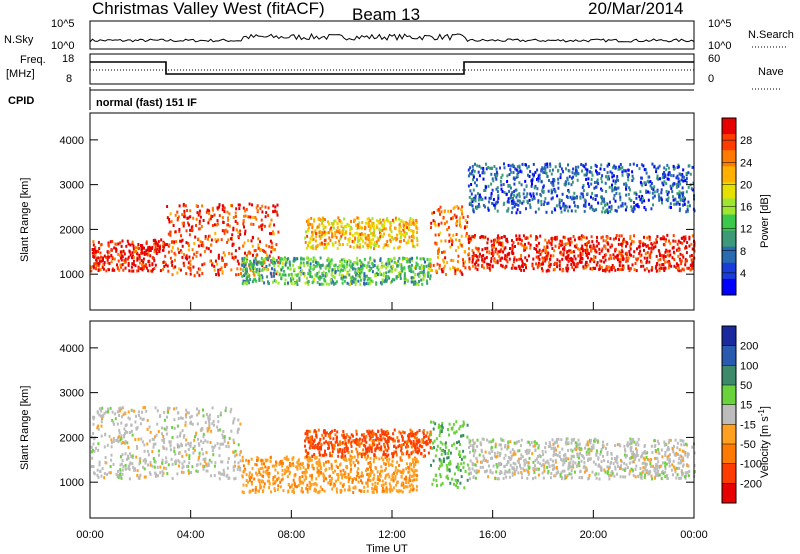 The width and height of the screenshot is (800, 554). Describe the element at coordinates (746, 163) in the screenshot. I see `colorbar-tick-label: 24` at that location.